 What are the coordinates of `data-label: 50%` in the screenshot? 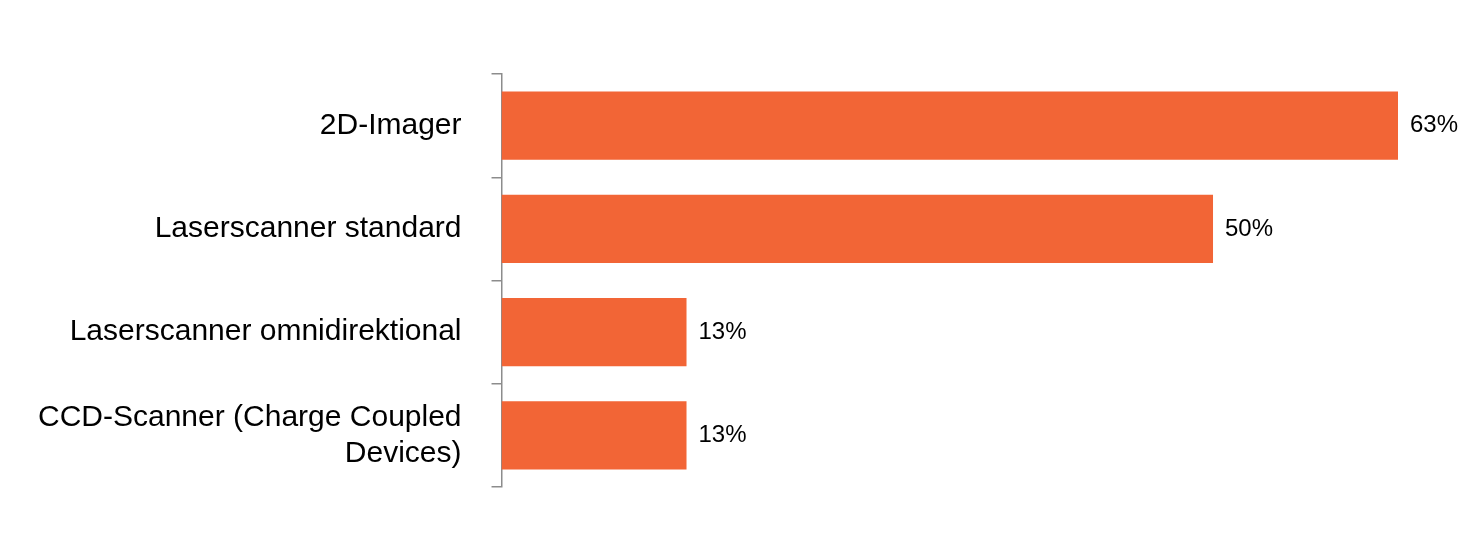 It's located at (1249, 227).